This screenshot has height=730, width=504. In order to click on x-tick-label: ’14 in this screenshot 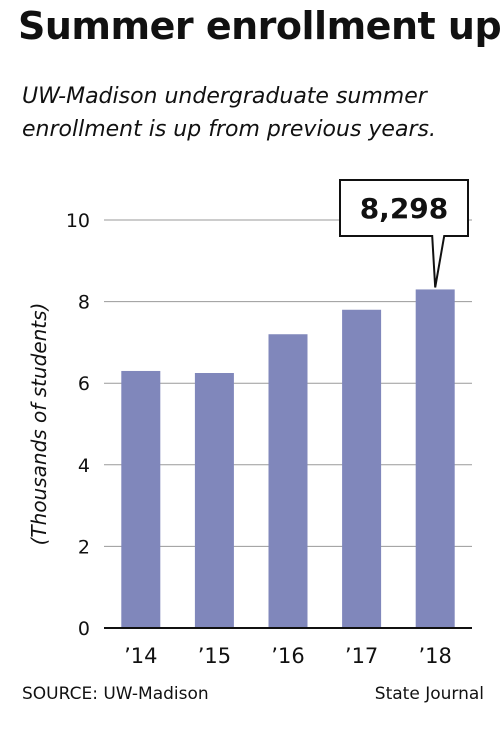, I will do `click(140, 656)`.